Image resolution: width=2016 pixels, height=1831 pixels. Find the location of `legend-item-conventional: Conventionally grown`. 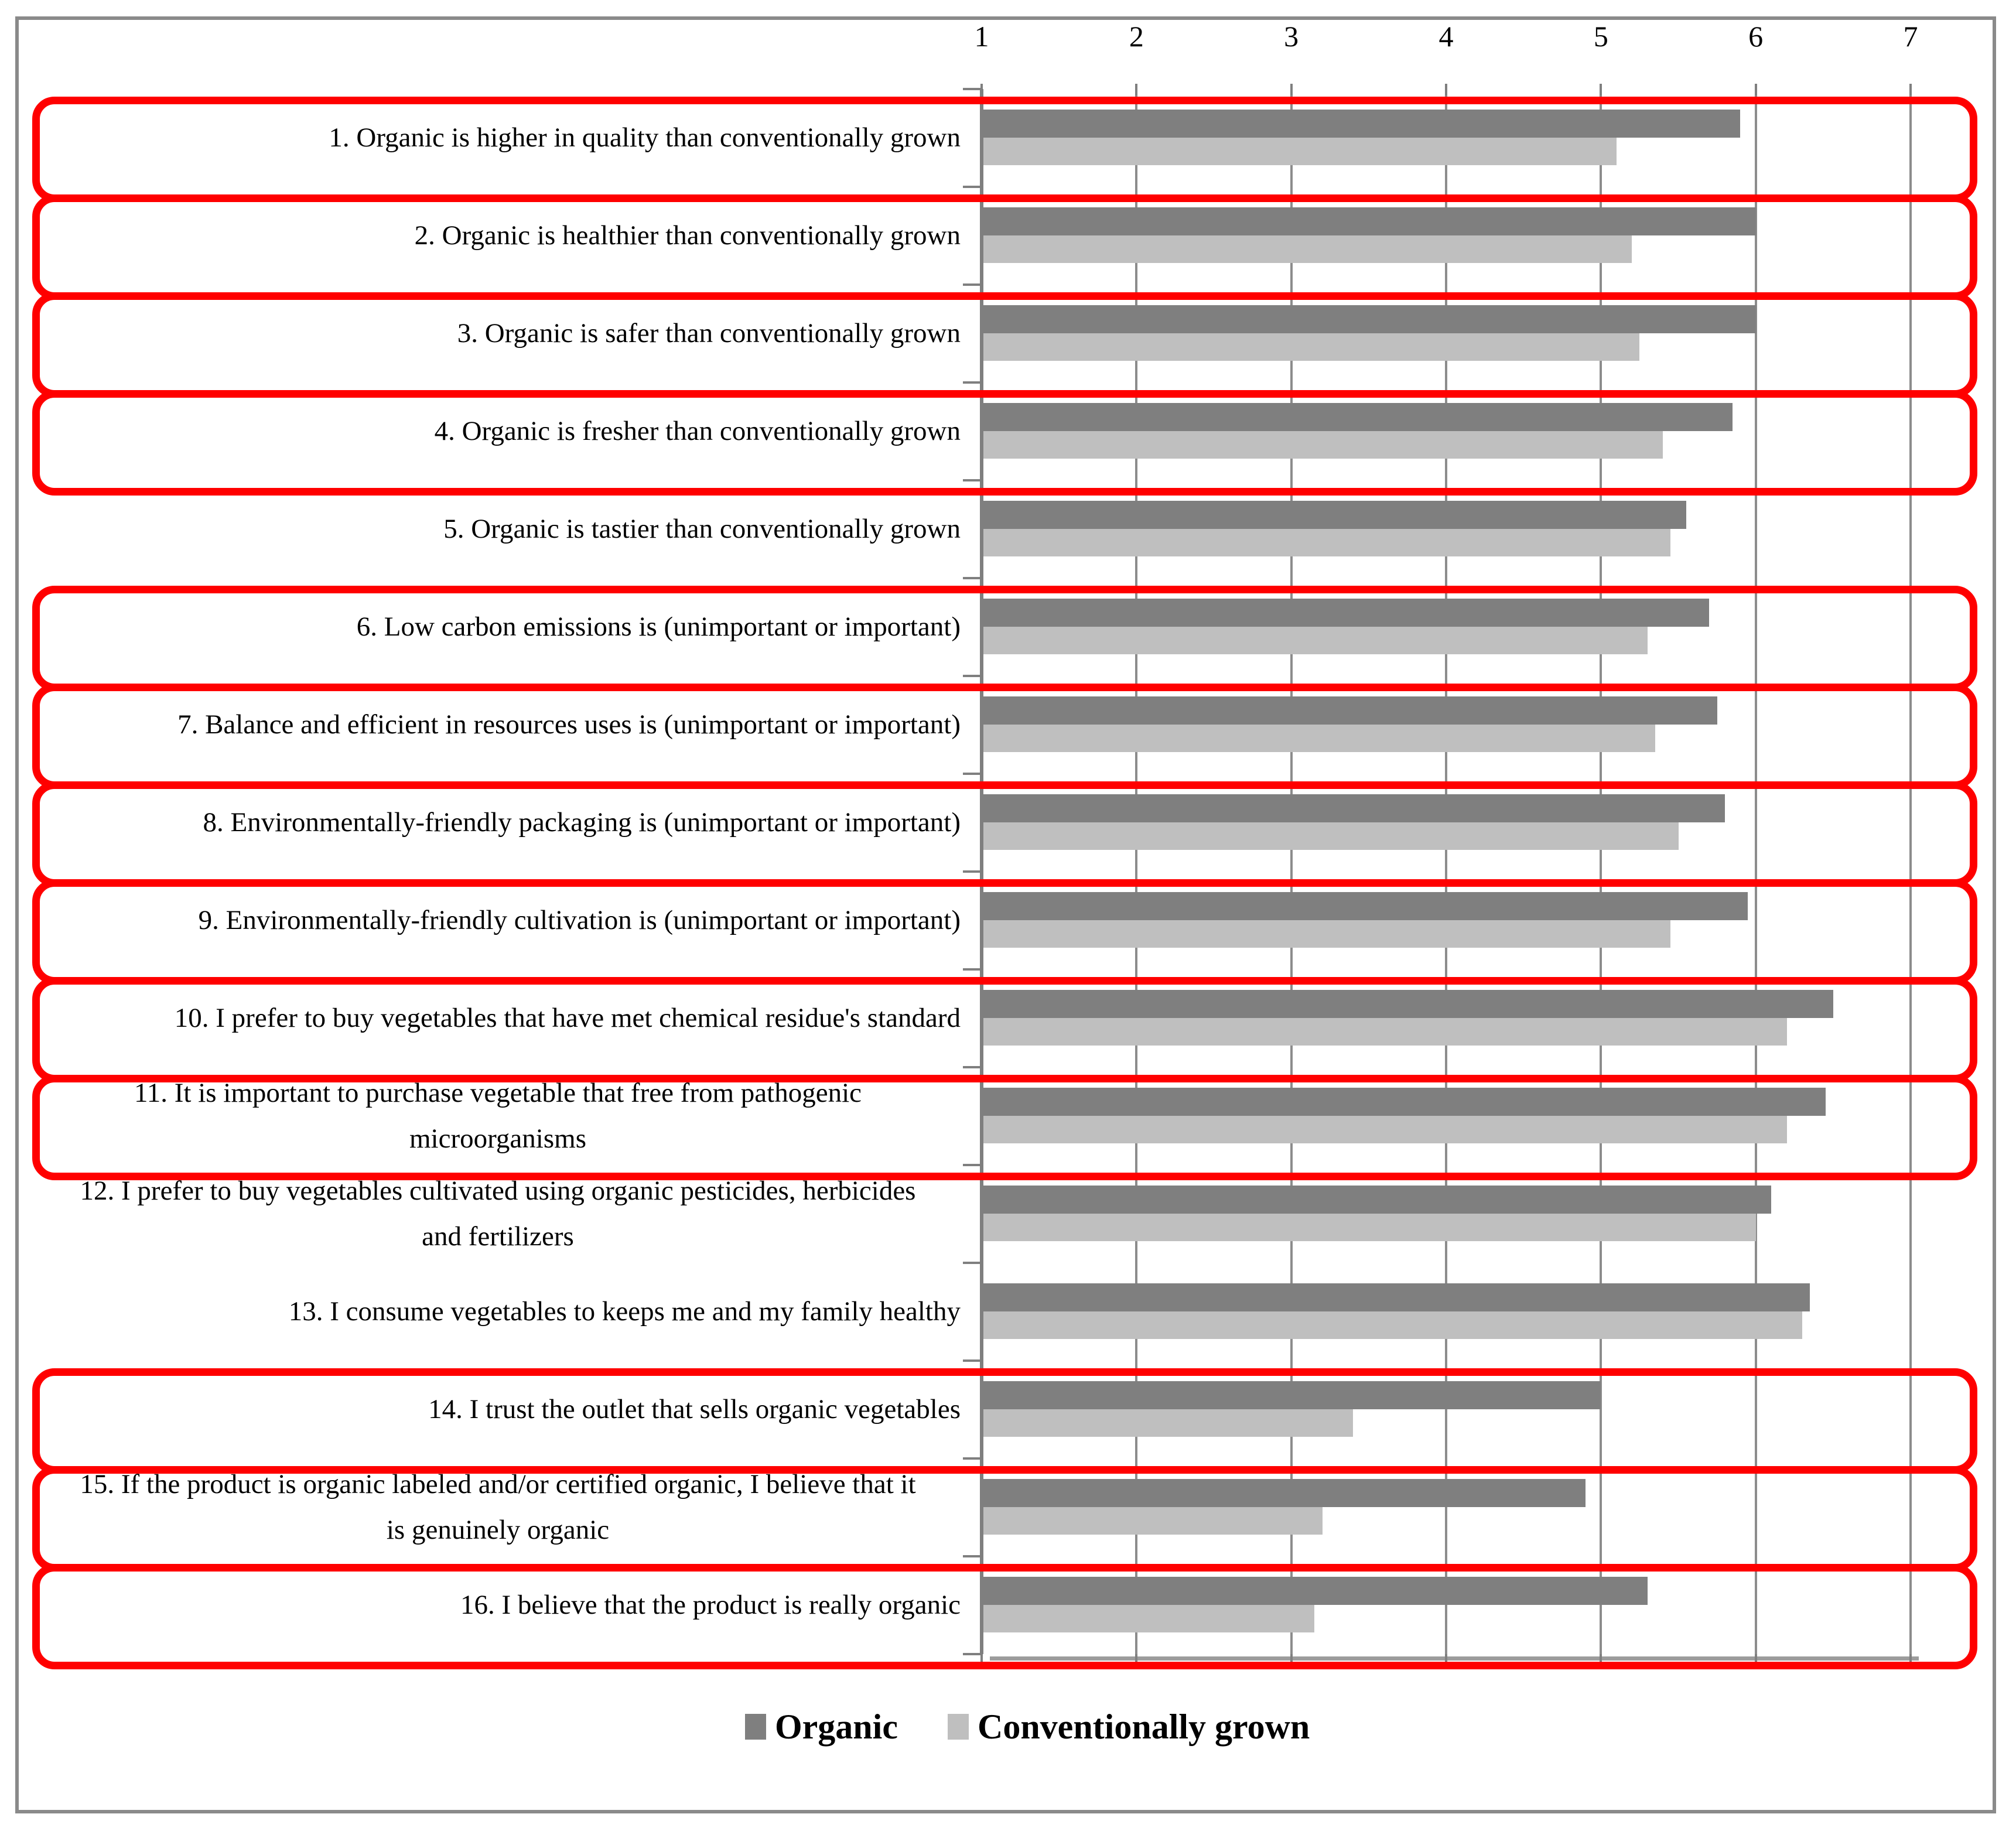

legend-item-conventional: Conventionally grown is located at coordinates (1128, 1727).